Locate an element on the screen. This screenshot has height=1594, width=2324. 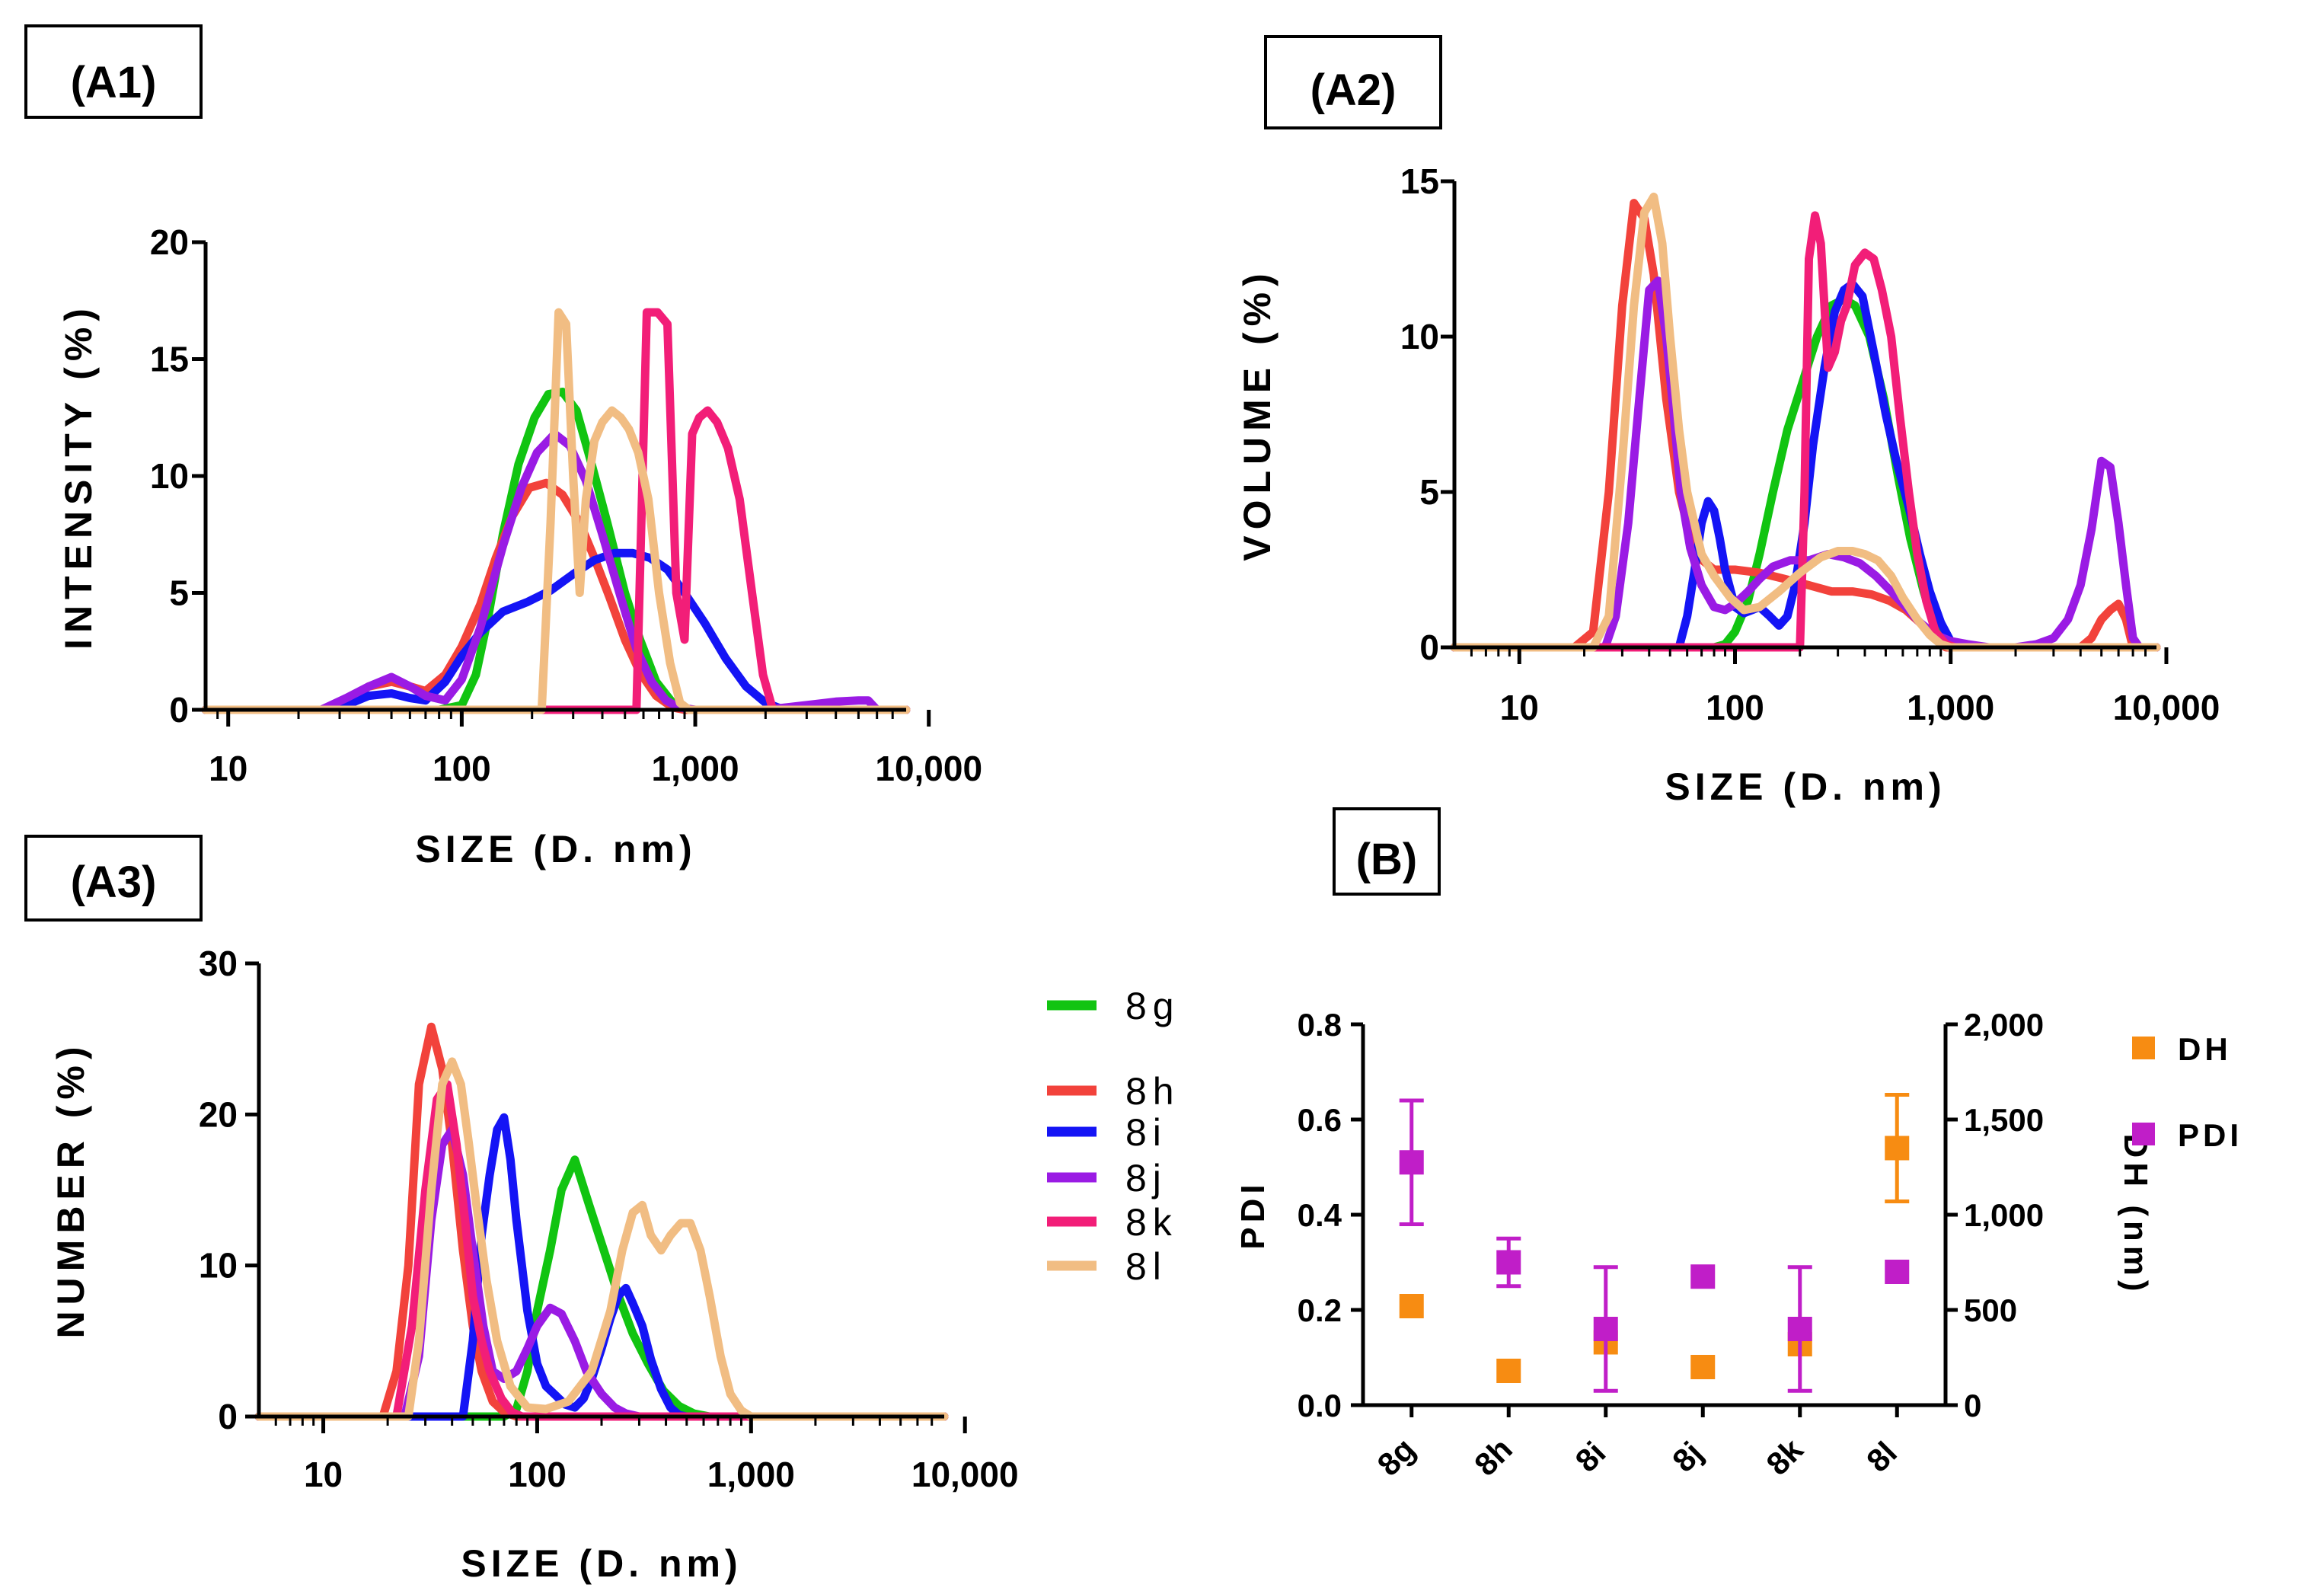
panel-label-b: (B) is located at coordinates (1387, 851).